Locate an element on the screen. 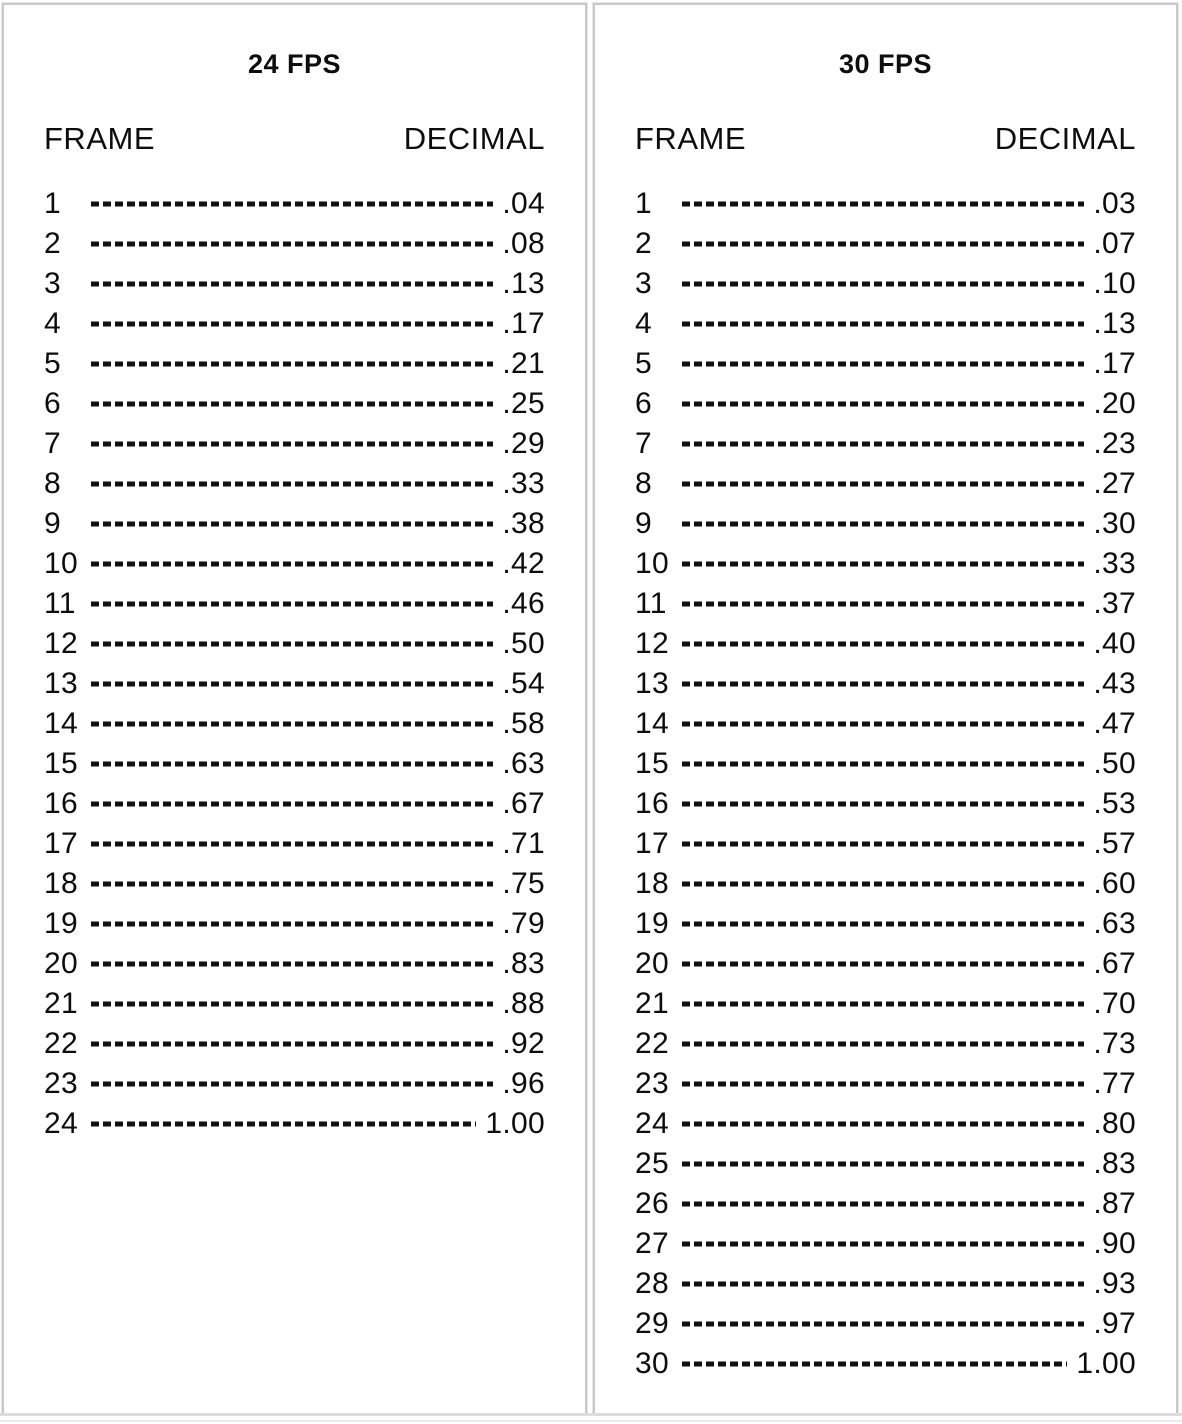  row-decimal-value: .79 is located at coordinates (523, 923).